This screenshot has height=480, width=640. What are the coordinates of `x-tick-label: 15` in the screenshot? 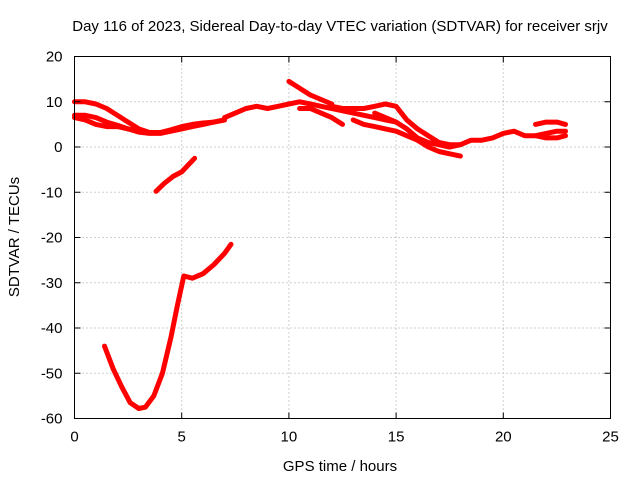 It's located at (396, 437).